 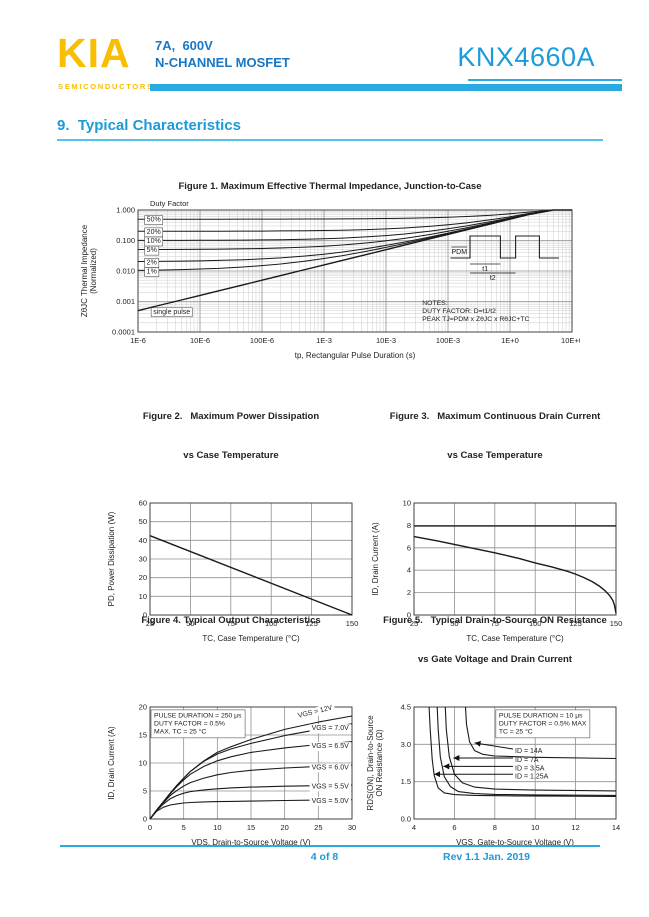 I want to click on figure-2-title-line1: Figure 2. Maximum Power Dissipation, so click(x=231, y=416).